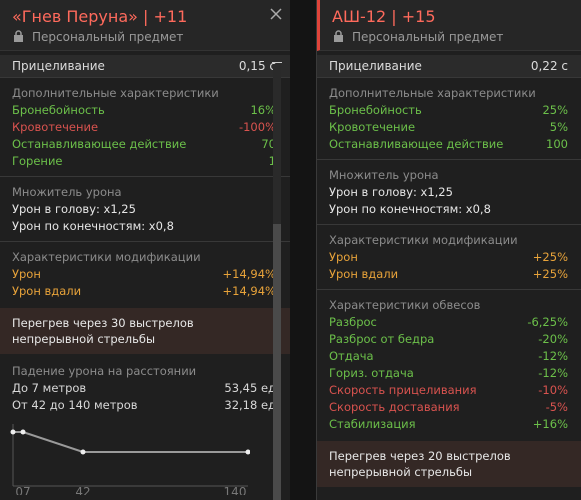  I want to click on stat-value: -10%, so click(553, 390).